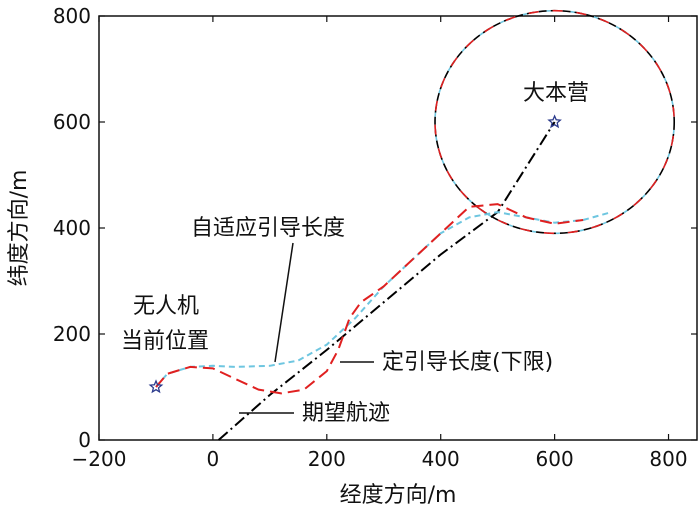 This screenshot has height=514, width=700. I want to click on y-tick-label: 200, so click(72, 334).